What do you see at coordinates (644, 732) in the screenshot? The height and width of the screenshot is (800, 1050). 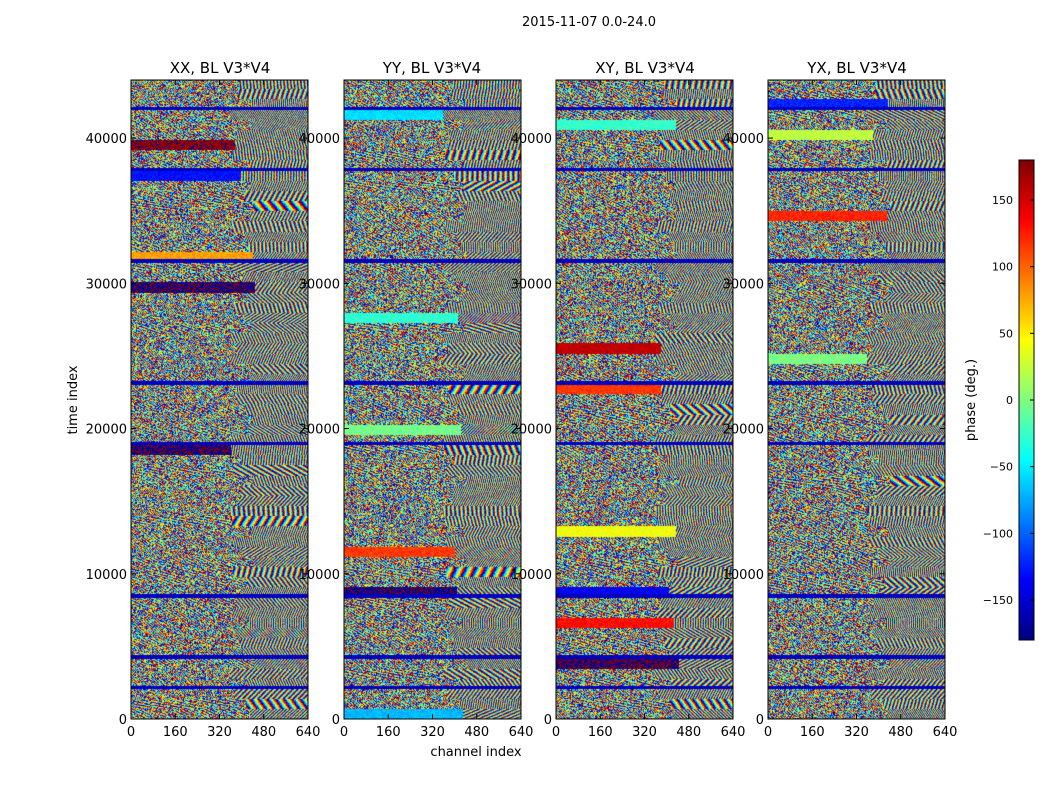 I see `x-tick-label-xy-2: 320` at bounding box center [644, 732].